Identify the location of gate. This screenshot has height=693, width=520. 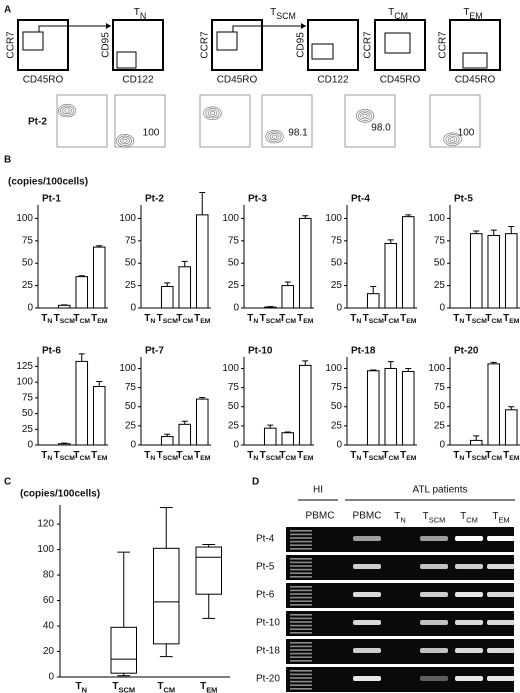
(397, 43).